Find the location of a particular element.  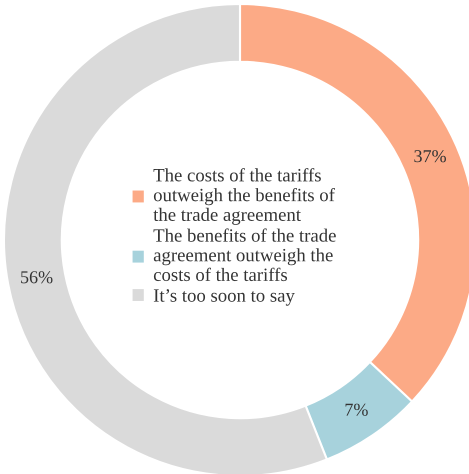

legend-label: The benefits of the trade agreement outweigh the costs of the tariffs is located at coordinates (245, 255).